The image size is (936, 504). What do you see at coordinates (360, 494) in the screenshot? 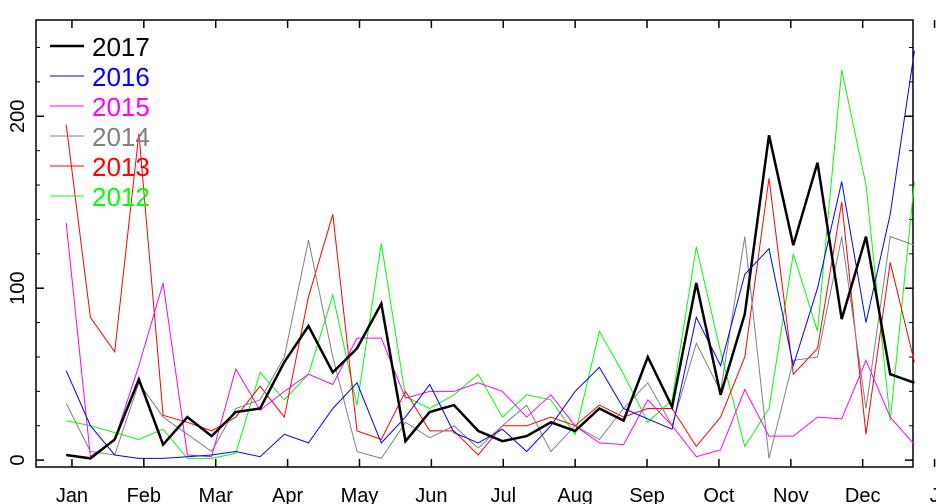
I see `x-tick-label: May` at bounding box center [360, 494].